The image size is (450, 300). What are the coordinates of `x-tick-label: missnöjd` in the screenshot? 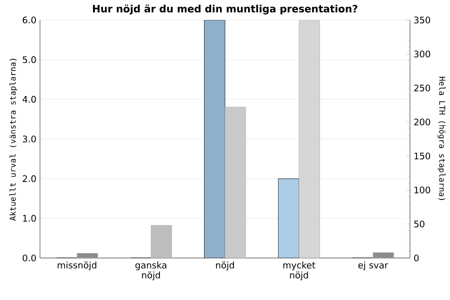 It's located at (77, 266).